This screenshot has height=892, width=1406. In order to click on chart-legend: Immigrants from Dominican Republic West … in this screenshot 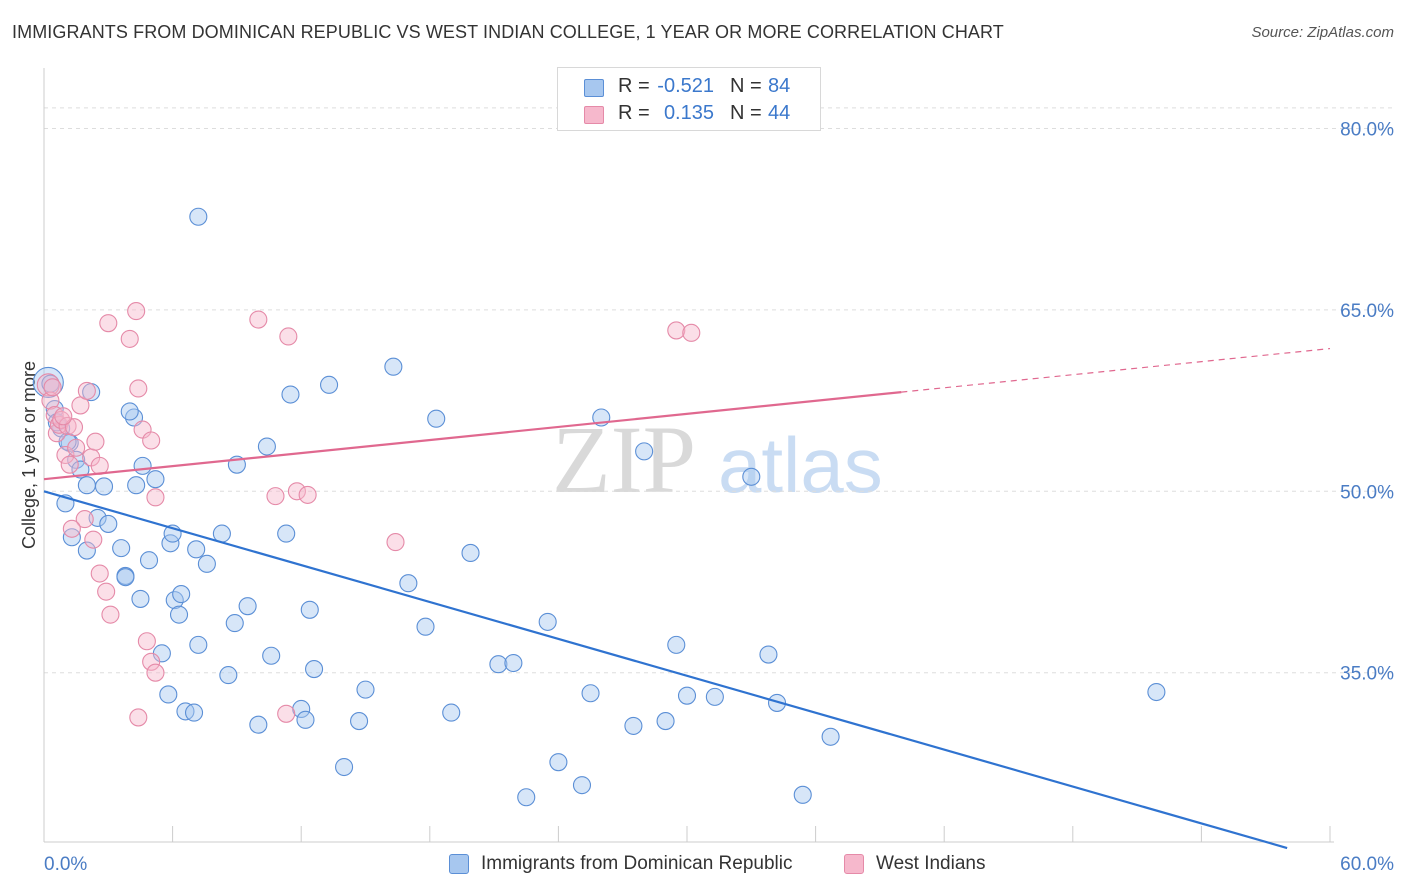, I will do `click(703, 865)`.